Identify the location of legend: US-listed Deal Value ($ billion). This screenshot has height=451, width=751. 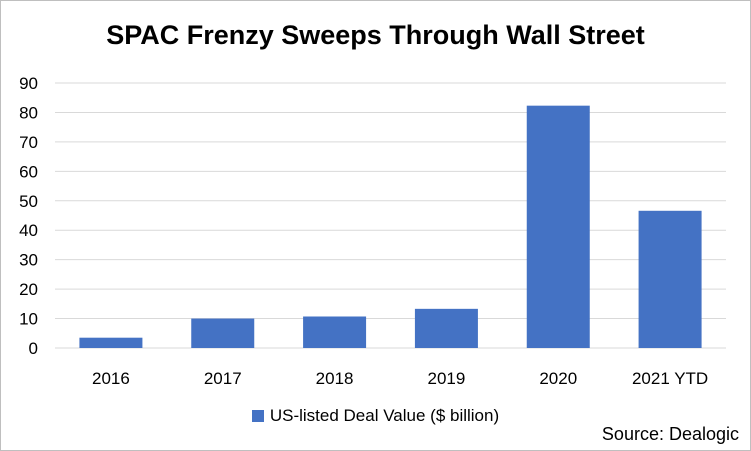
(375, 416).